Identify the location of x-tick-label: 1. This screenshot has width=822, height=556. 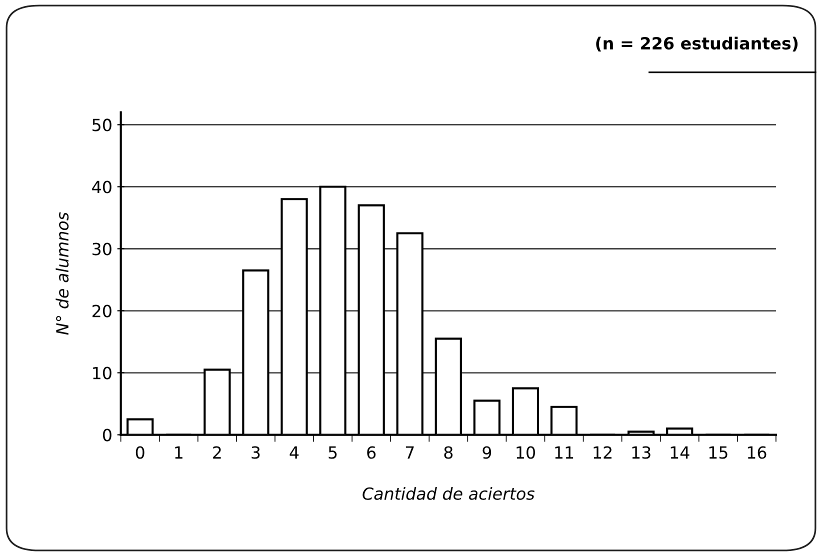
(178, 452).